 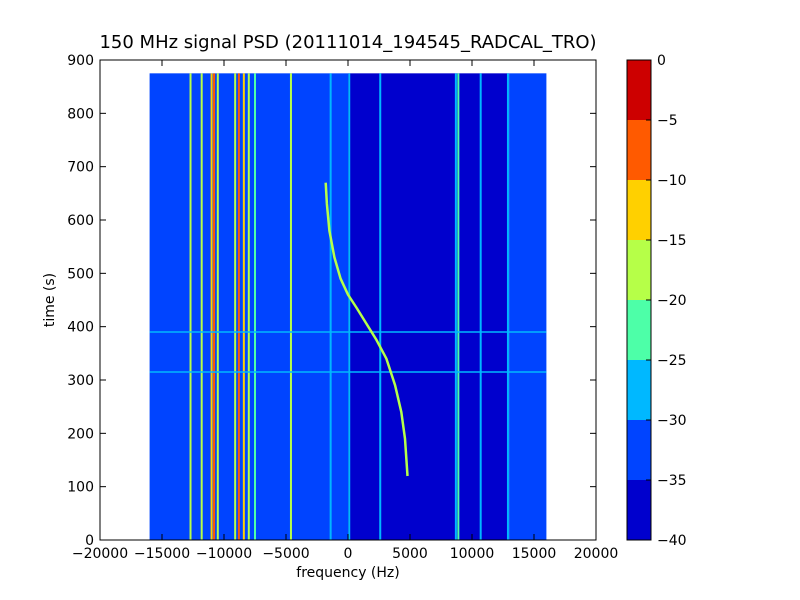 I want to click on y-tick-label-3: 300, so click(x=80, y=381).